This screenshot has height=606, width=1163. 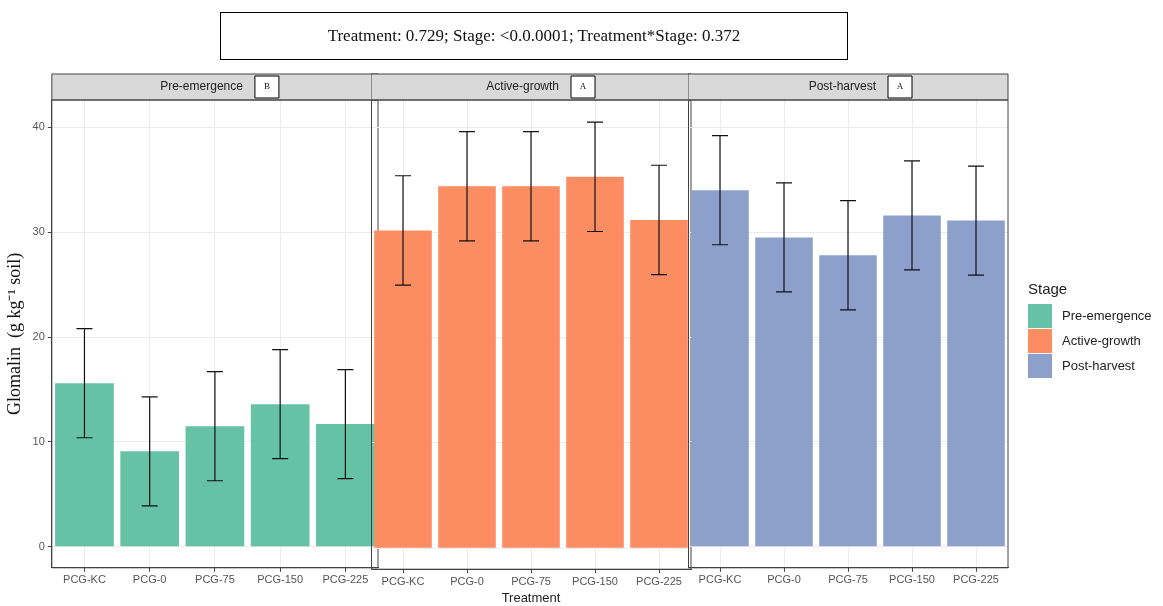 What do you see at coordinates (534, 36) in the screenshot?
I see `text: Treatment: 0.729; Stage: <0.0.0001; Treatment*Stage: 0.372` at bounding box center [534, 36].